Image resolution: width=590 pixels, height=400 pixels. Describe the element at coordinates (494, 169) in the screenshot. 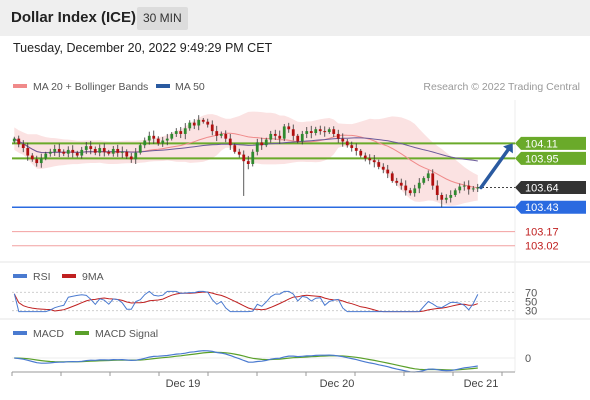

I see `arrow-shaft` at that location.